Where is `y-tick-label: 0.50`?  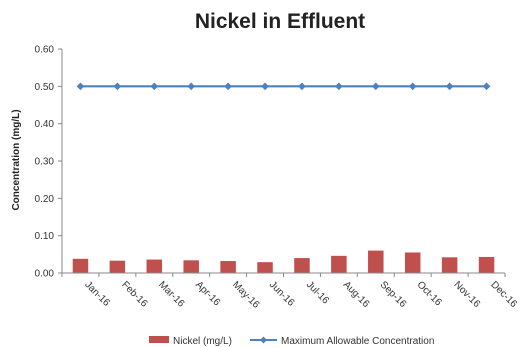 y-tick-label: 0.50 is located at coordinates (45, 87).